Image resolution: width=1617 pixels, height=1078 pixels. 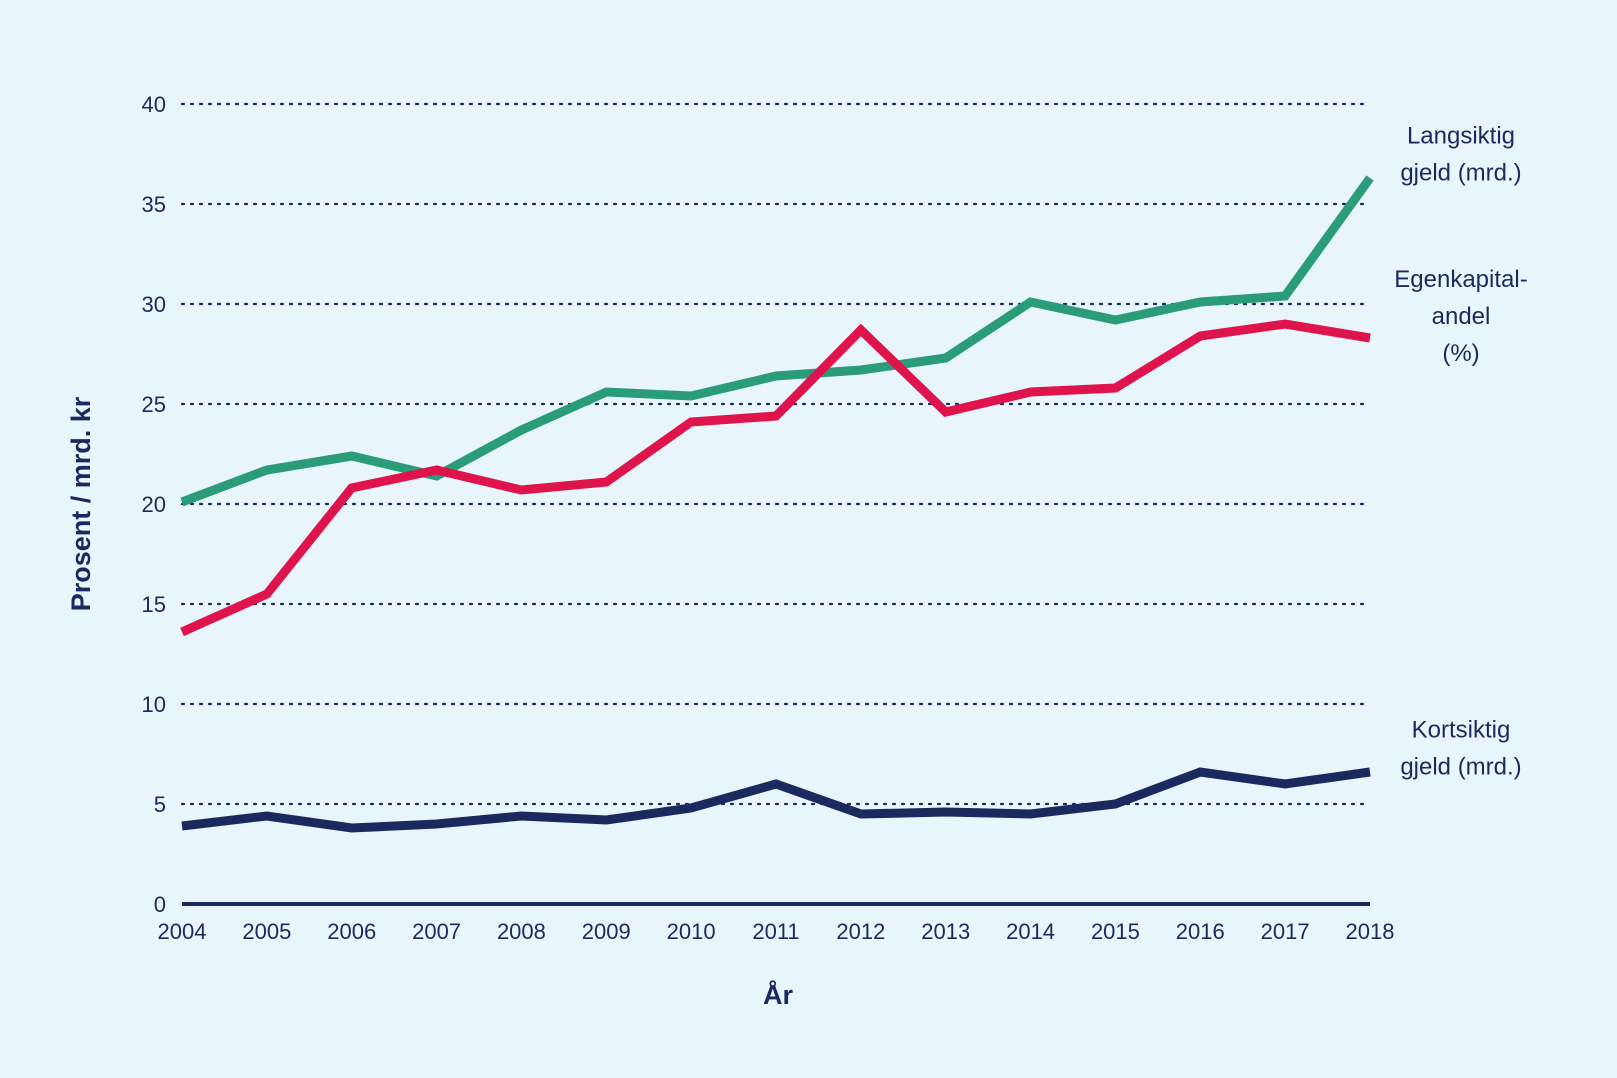 What do you see at coordinates (1115, 931) in the screenshot?
I see `x-tick-label: 2015` at bounding box center [1115, 931].